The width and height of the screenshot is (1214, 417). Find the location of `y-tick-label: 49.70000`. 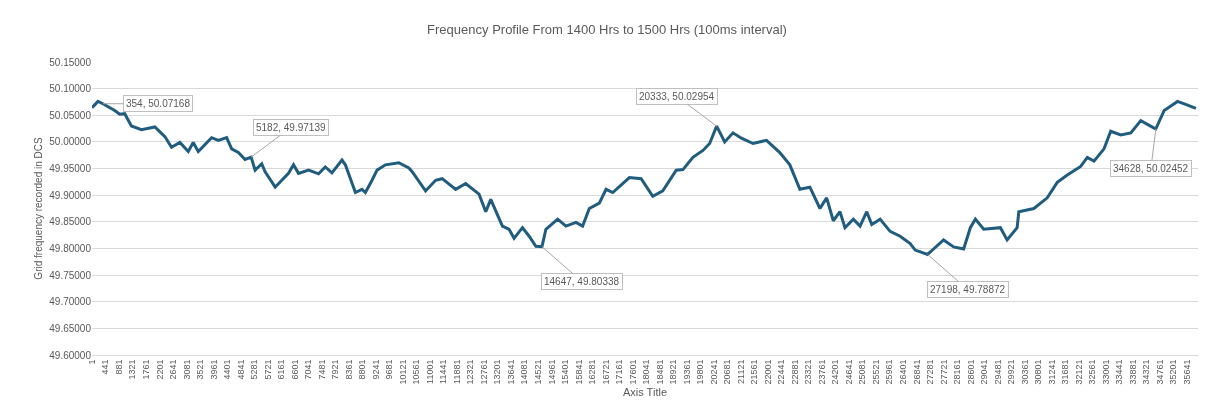

y-tick-label: 49.70000 is located at coordinates (70, 302).